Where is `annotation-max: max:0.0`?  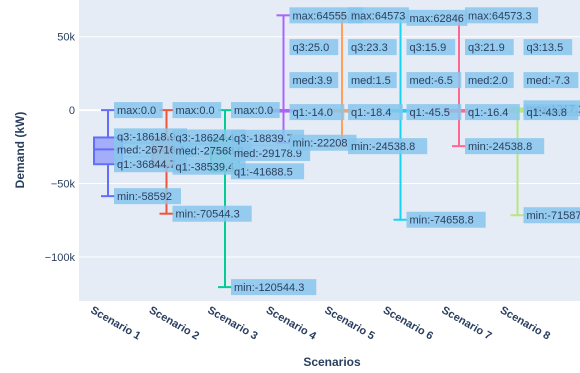
annotation-max: max:0.0 is located at coordinates (138, 110).